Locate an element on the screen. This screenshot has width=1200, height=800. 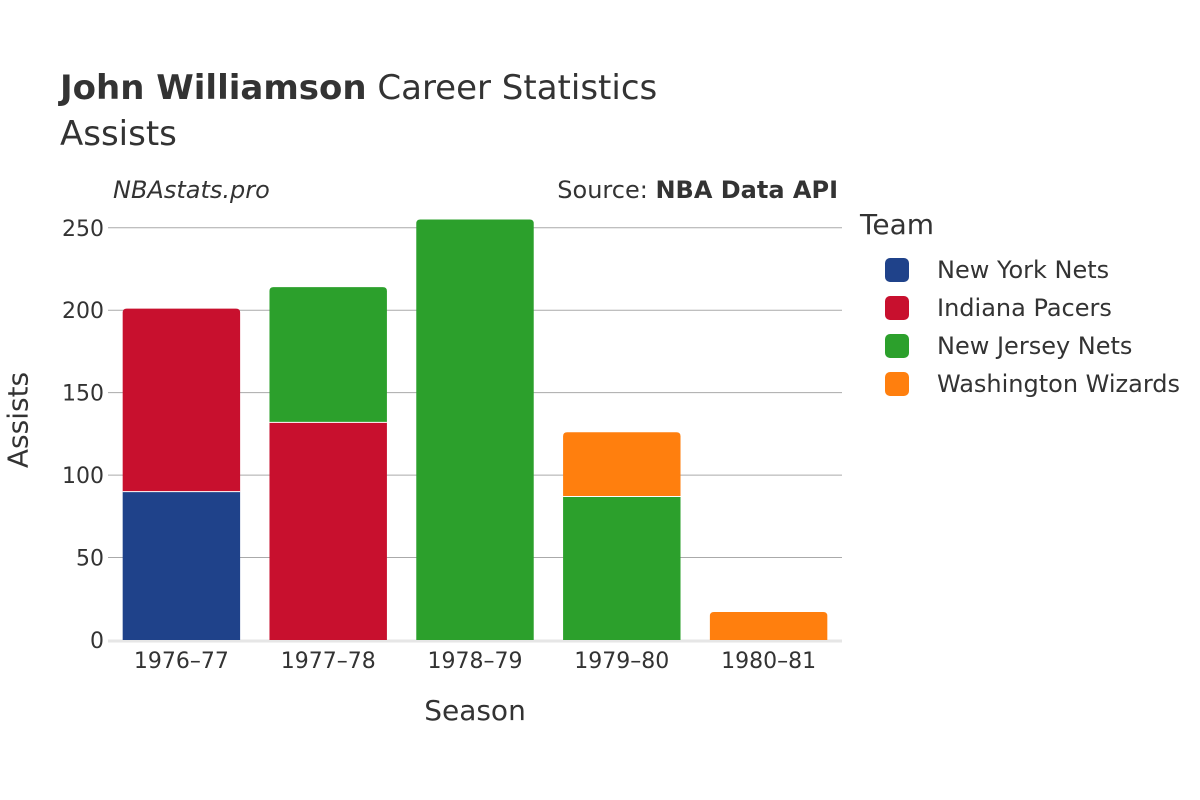
legend-label: New Jersey Nets is located at coordinates (1035, 346).